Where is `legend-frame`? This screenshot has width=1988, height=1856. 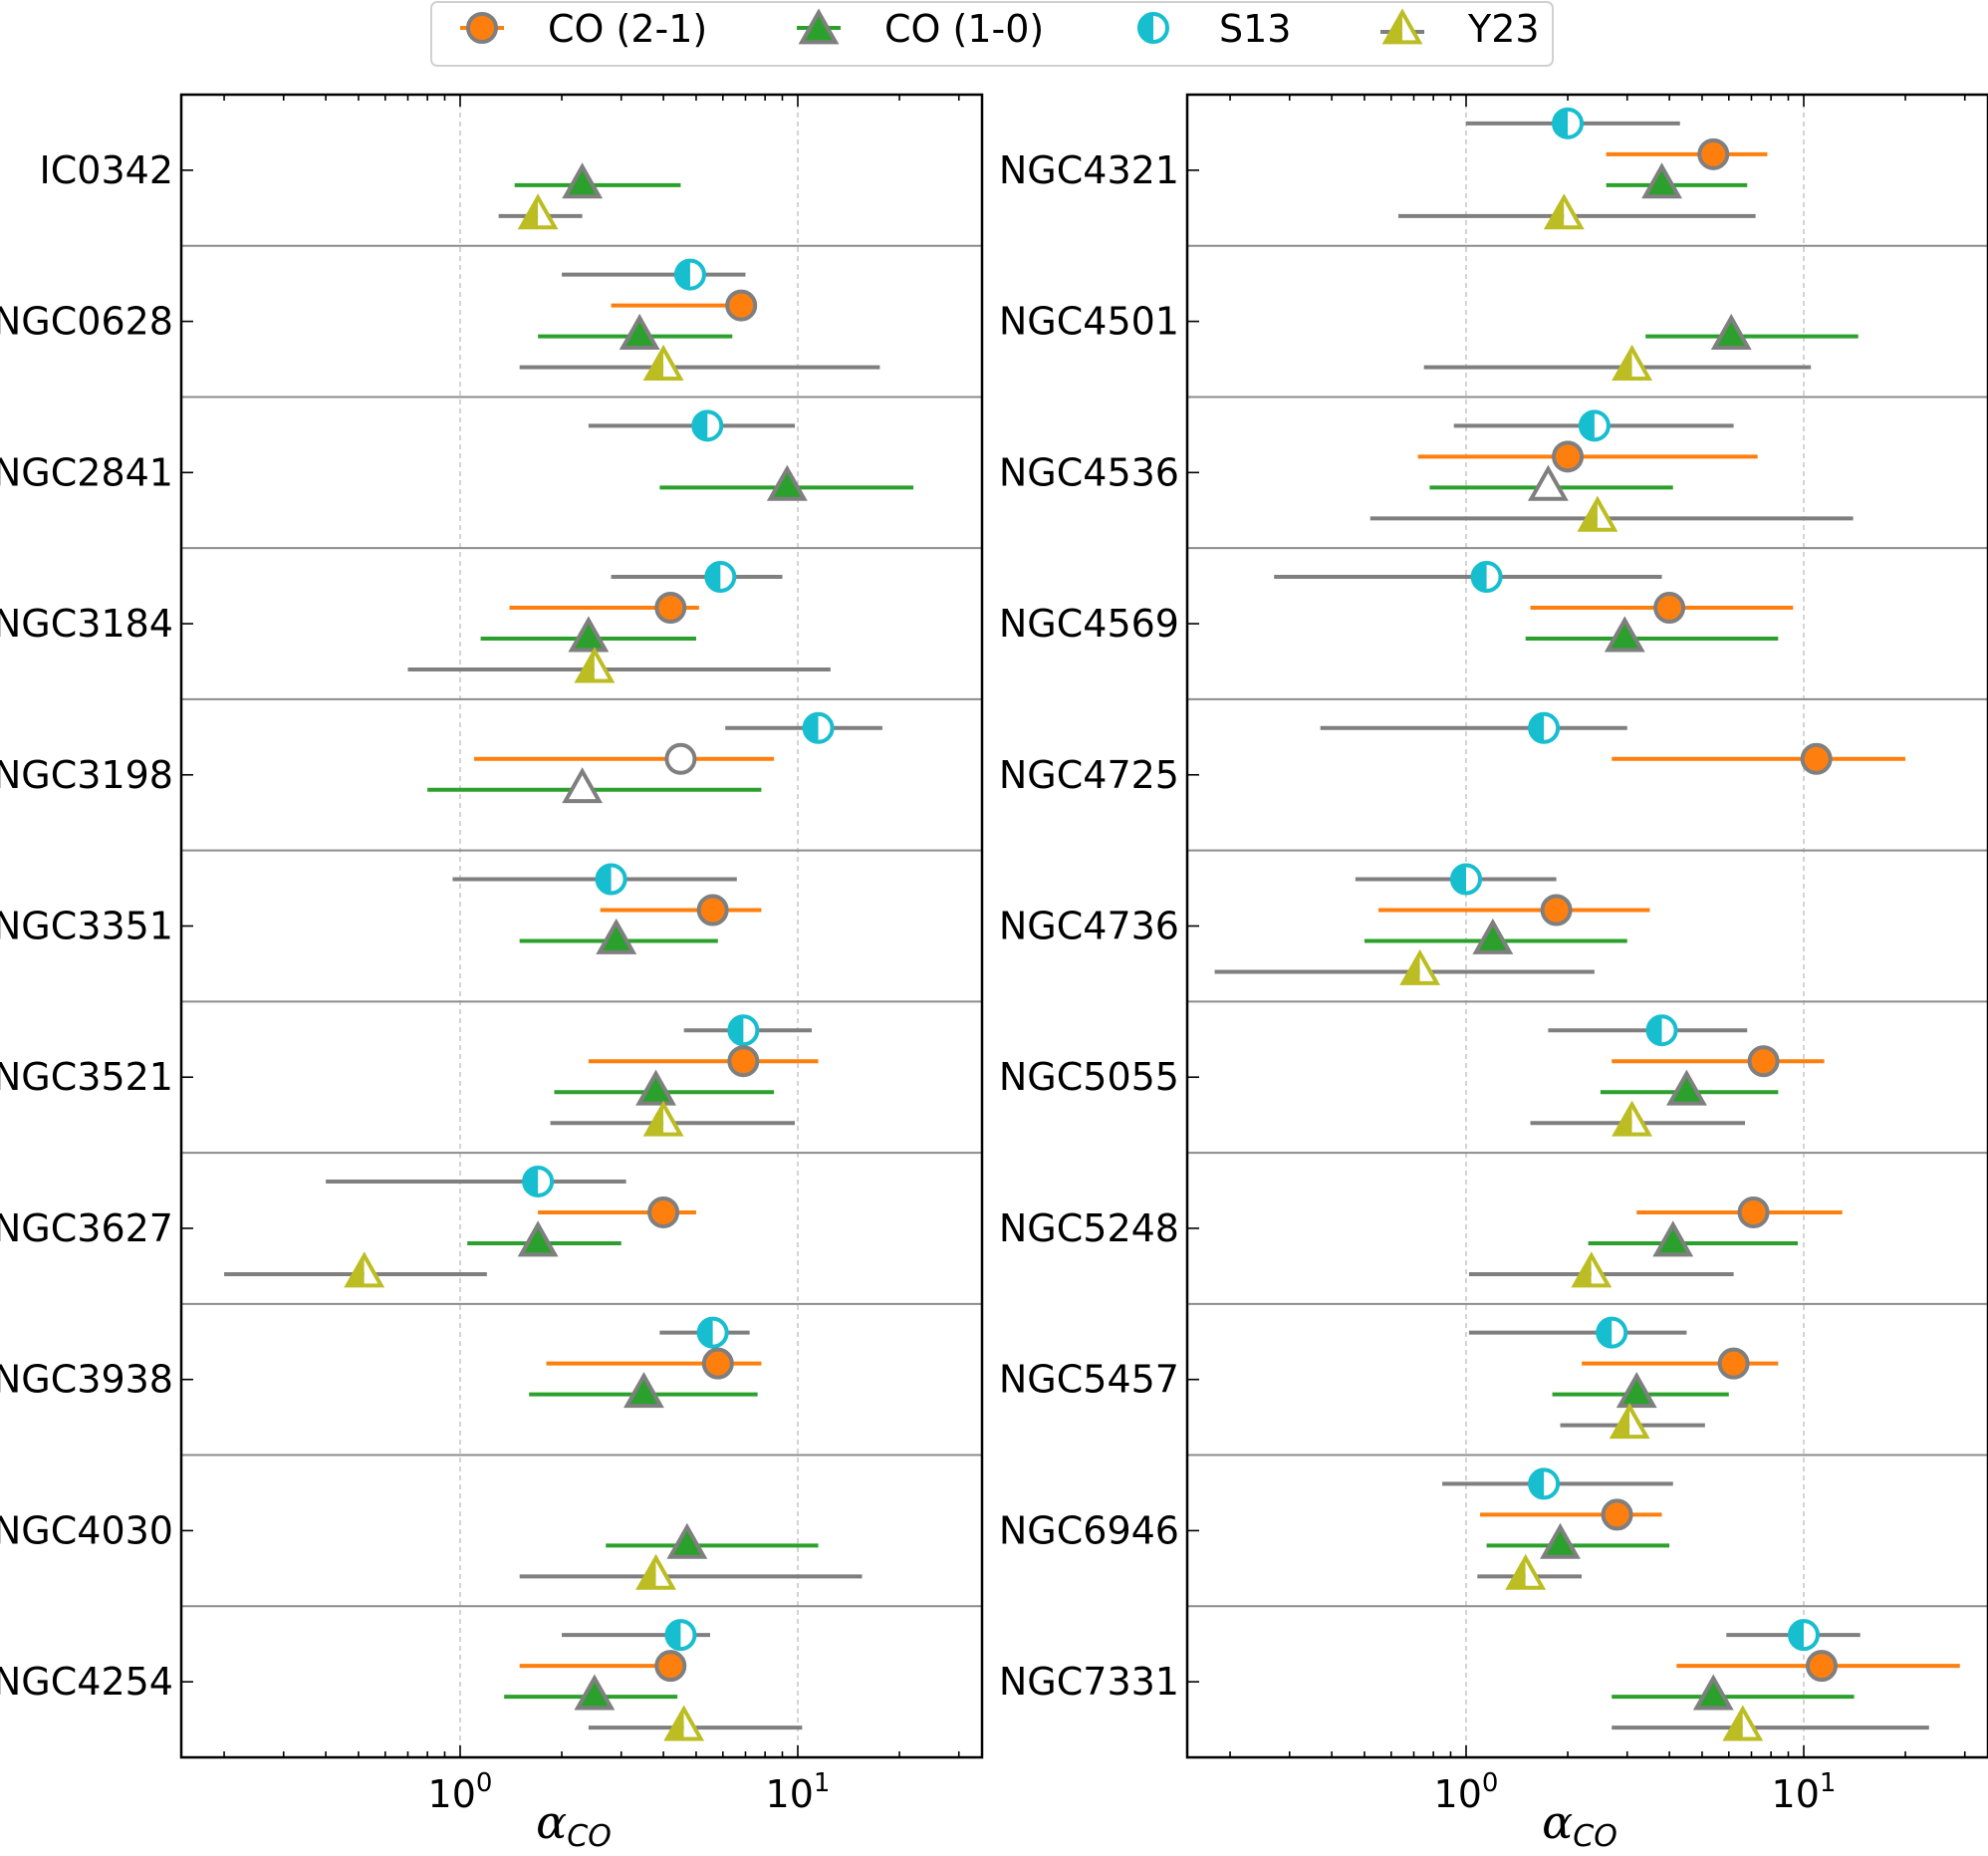
legend-frame is located at coordinates (992, 34).